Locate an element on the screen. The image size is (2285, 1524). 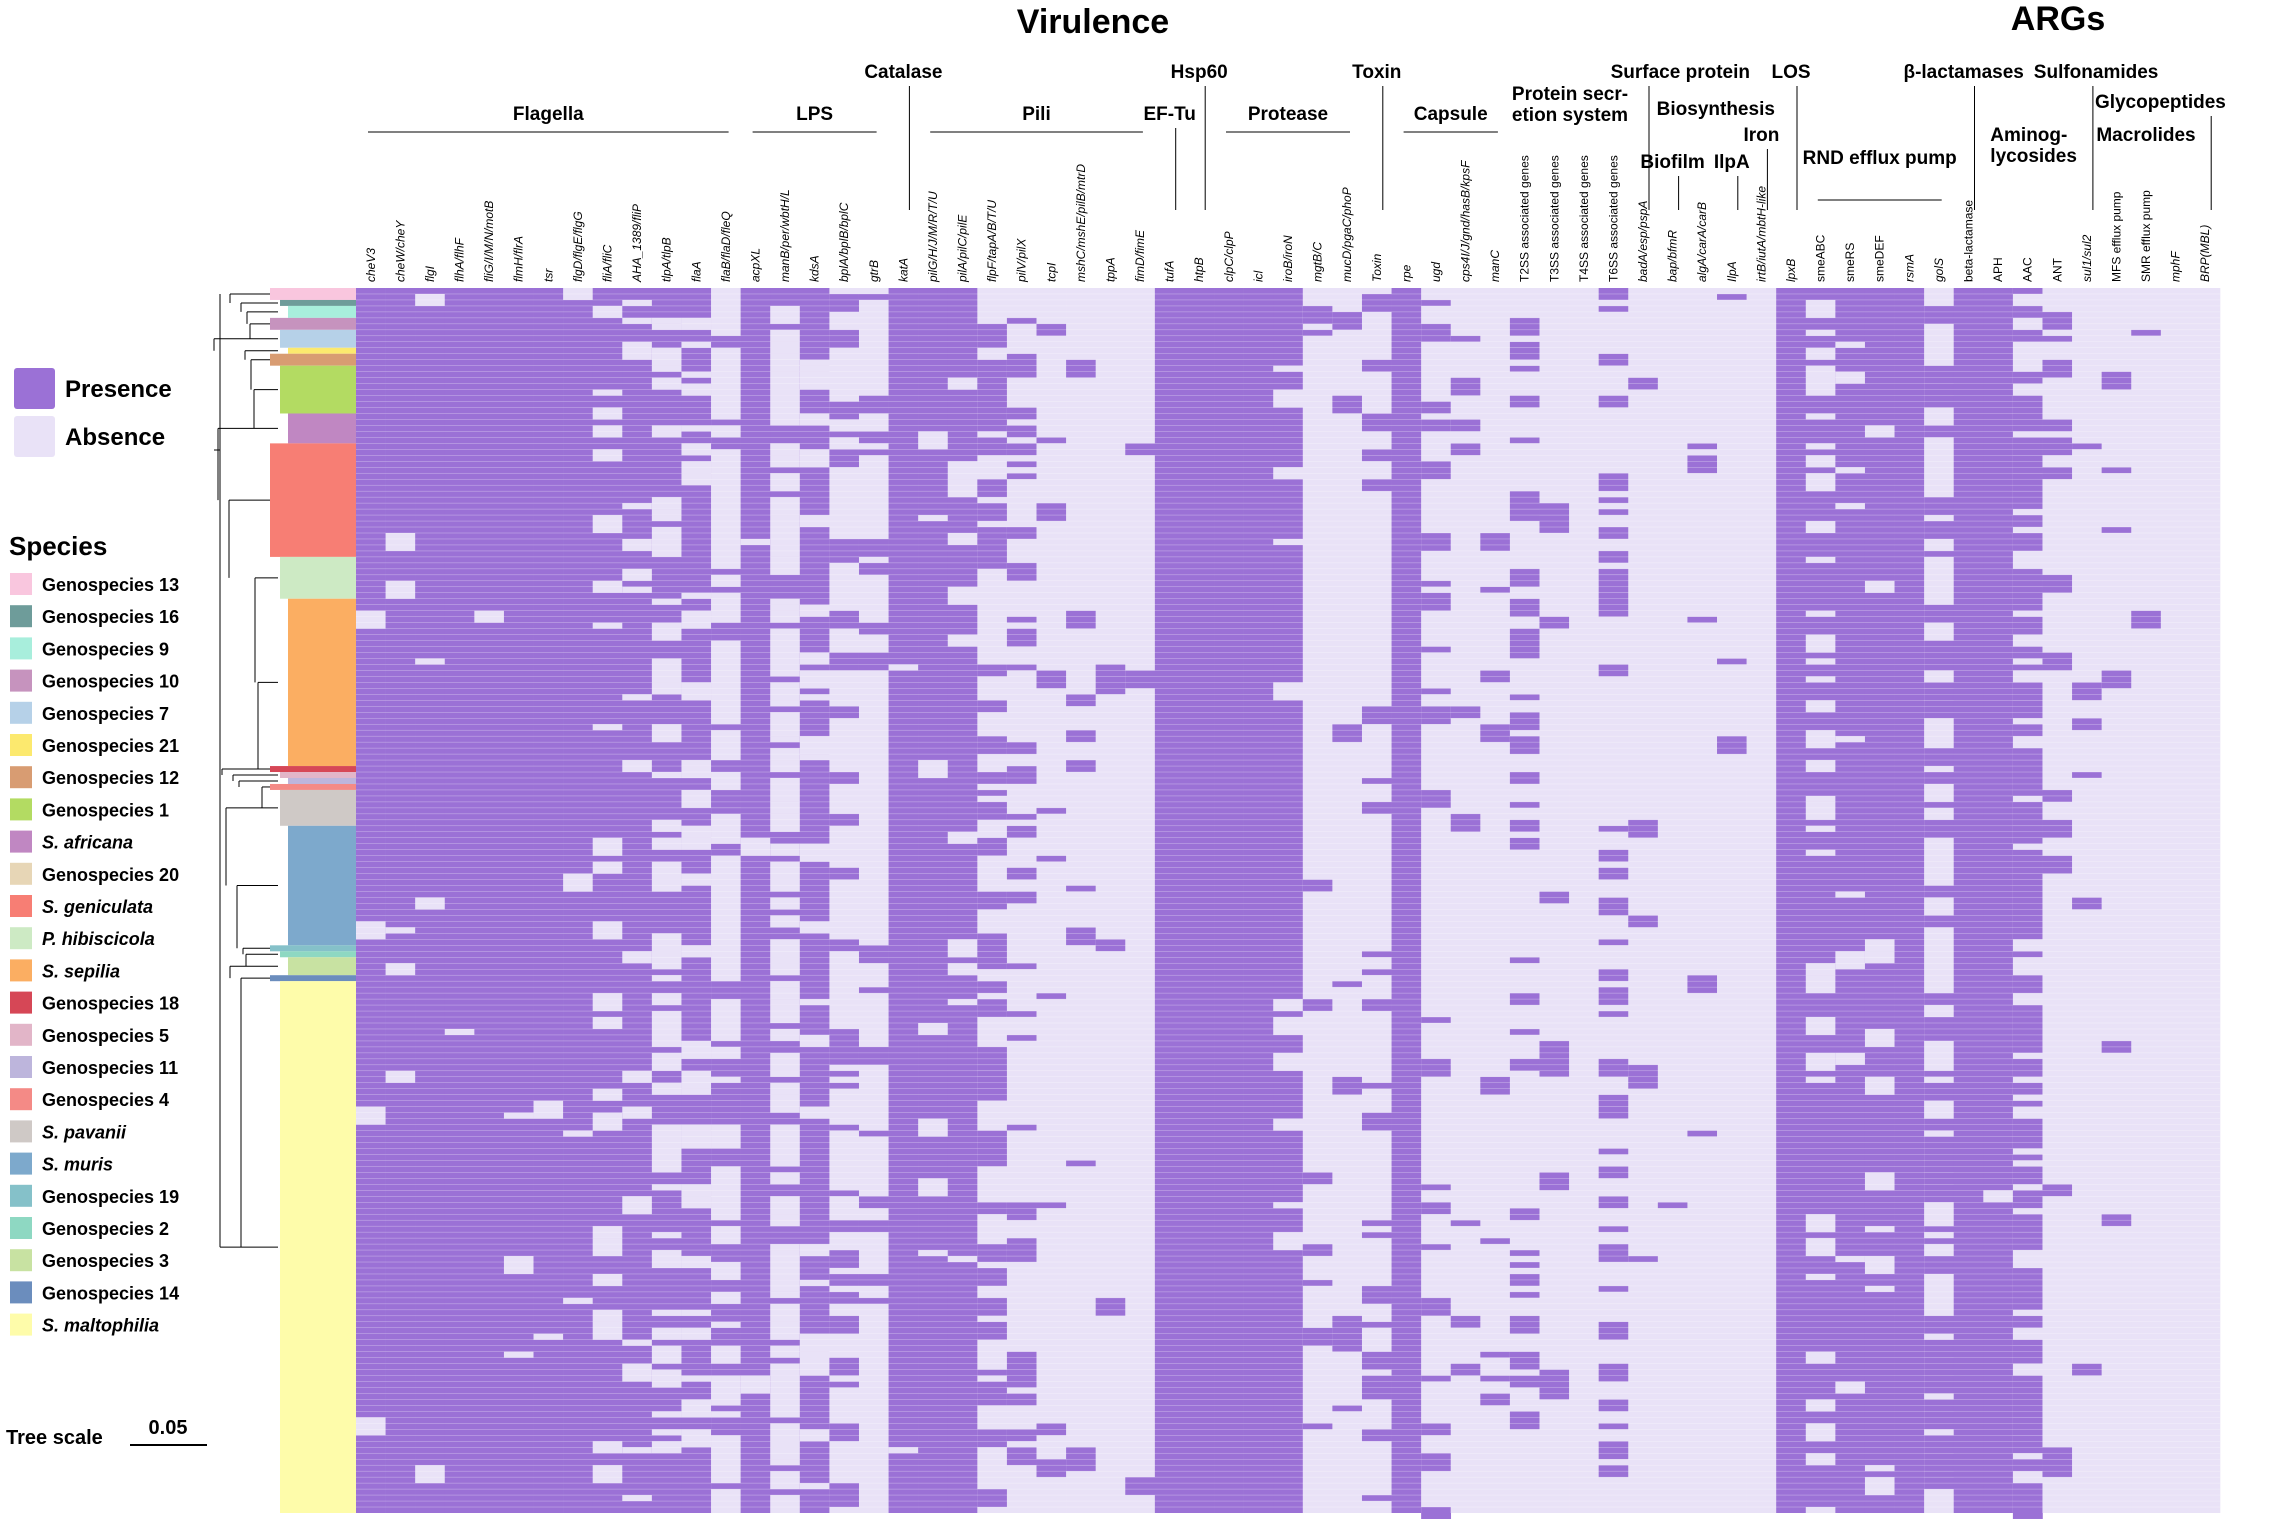
species-legend-item: S. maltophilia is located at coordinates (84, 1324).